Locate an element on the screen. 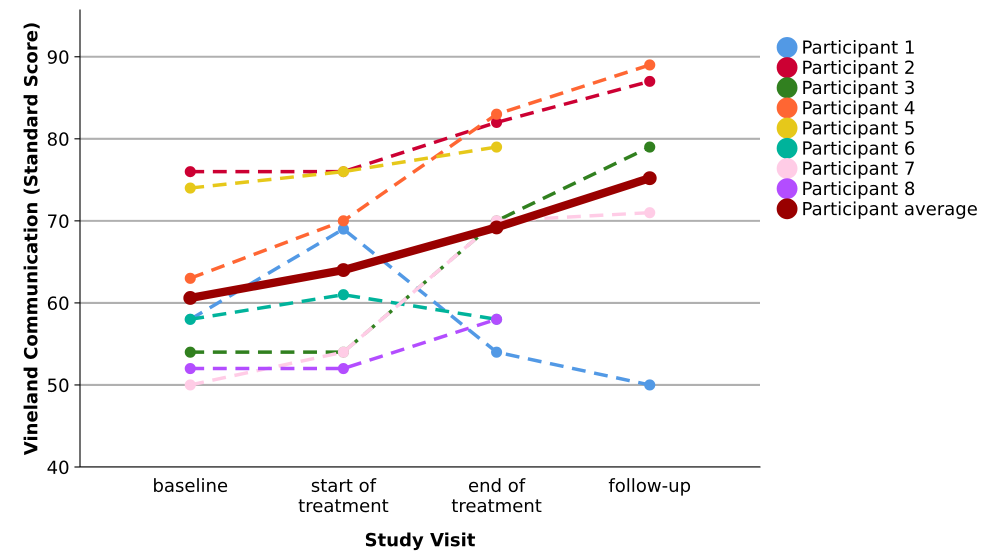 This screenshot has height=553, width=989. x-axis-title: Study Visit is located at coordinates (421, 541).